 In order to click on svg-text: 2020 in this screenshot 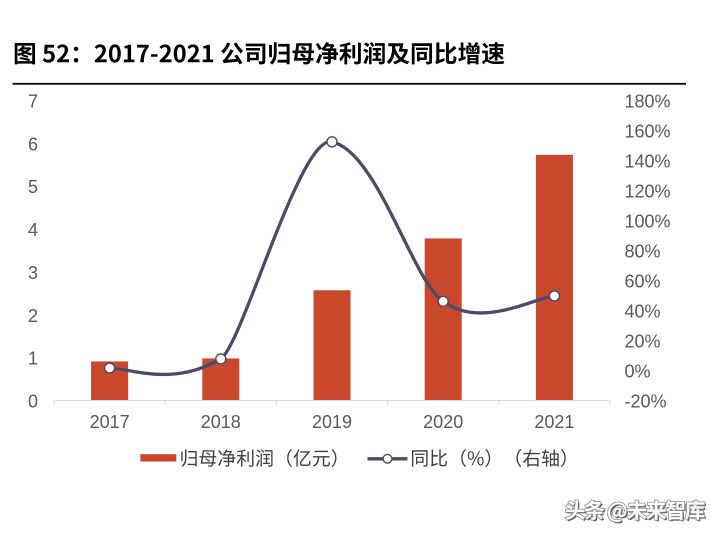, I will do `click(443, 422)`.